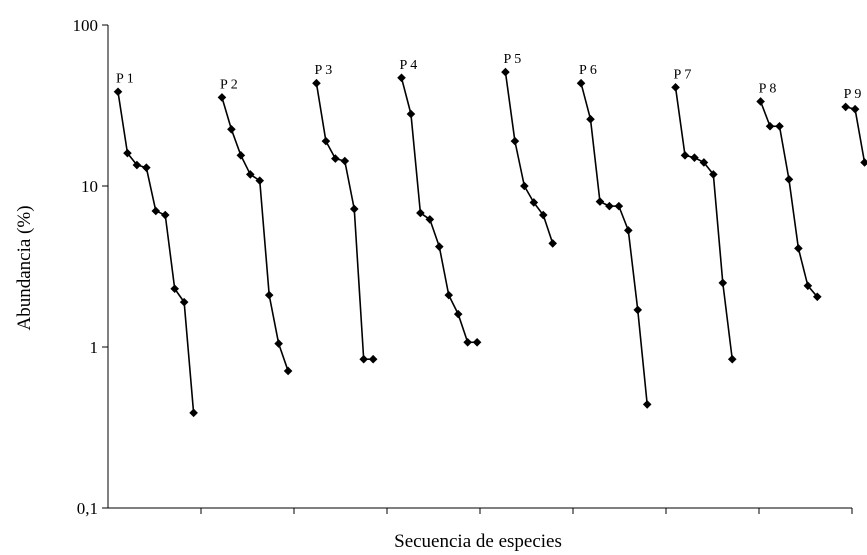 This screenshot has width=867, height=555. Describe the element at coordinates (768, 88) in the screenshot. I see `series-label: P 8` at that location.